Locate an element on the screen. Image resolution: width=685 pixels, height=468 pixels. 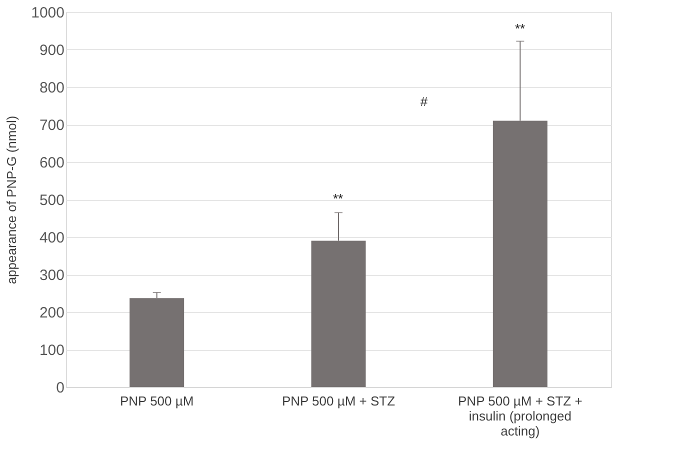
x-tick-label: PNP 500 µM + STZ + insulin (prolonged acting) is located at coordinates (520, 416).